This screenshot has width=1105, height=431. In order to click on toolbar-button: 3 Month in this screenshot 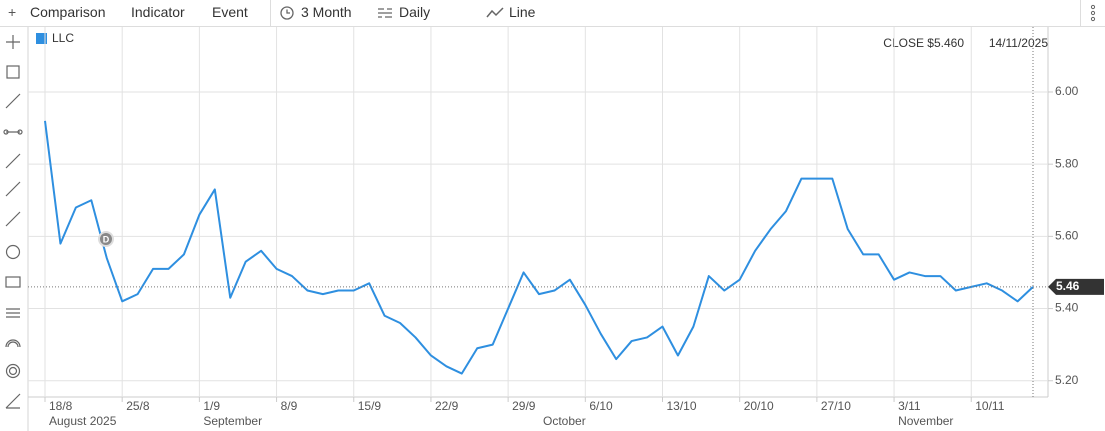, I will do `click(326, 12)`.